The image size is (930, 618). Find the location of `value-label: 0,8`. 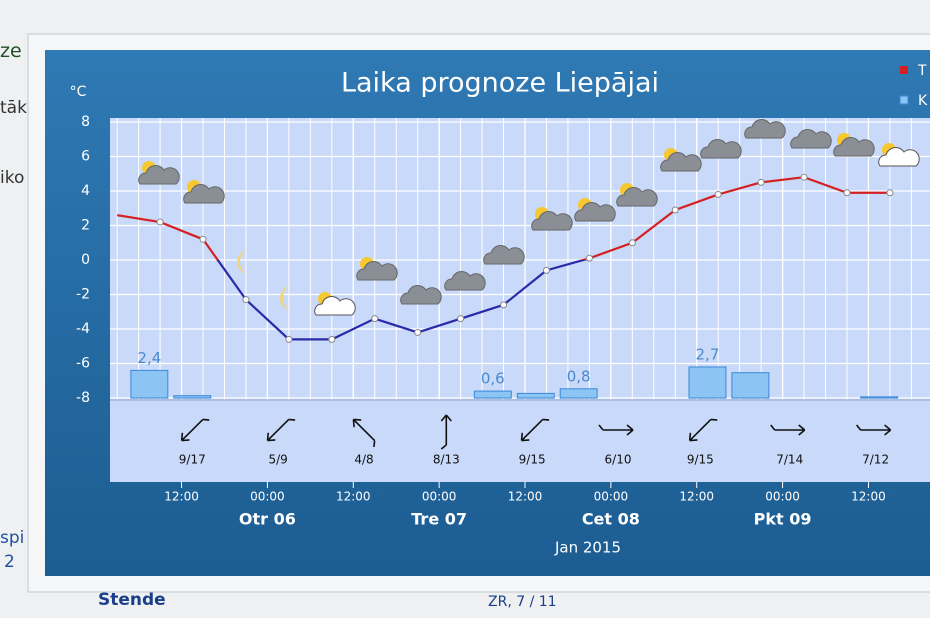

value-label: 0,8 is located at coordinates (579, 376).